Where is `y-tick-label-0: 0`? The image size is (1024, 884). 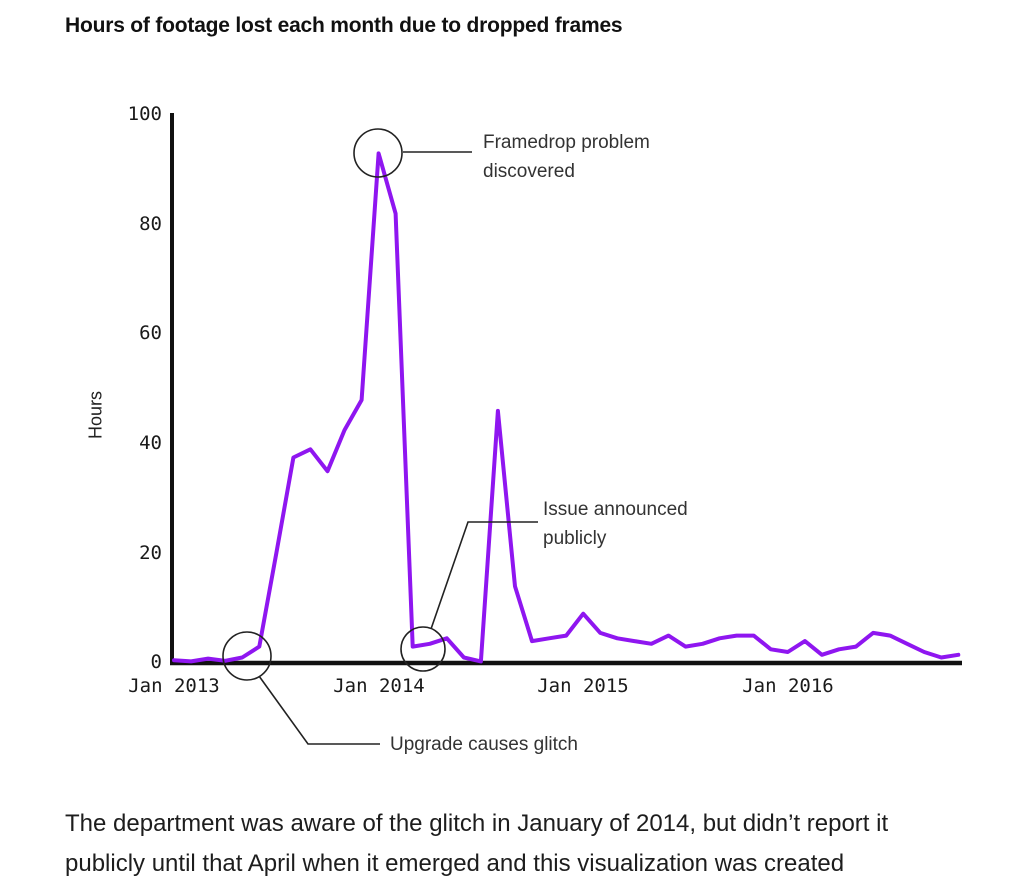
y-tick-label-0: 0 is located at coordinates (156, 662).